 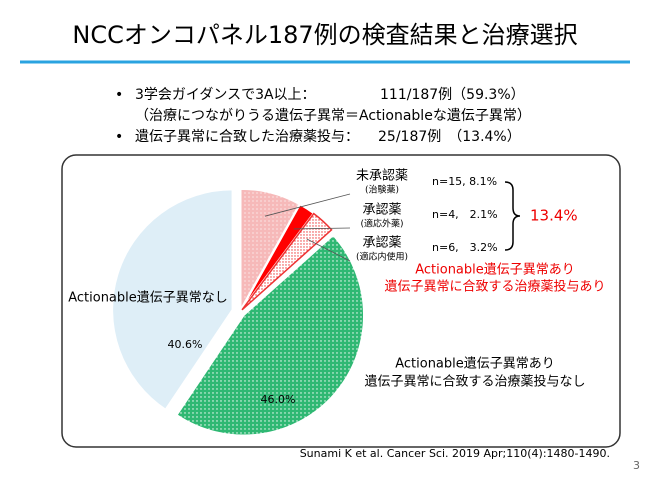 What do you see at coordinates (452, 95) in the screenshot?
I see `bullet-value: 111/187例（59.3%）` at bounding box center [452, 95].